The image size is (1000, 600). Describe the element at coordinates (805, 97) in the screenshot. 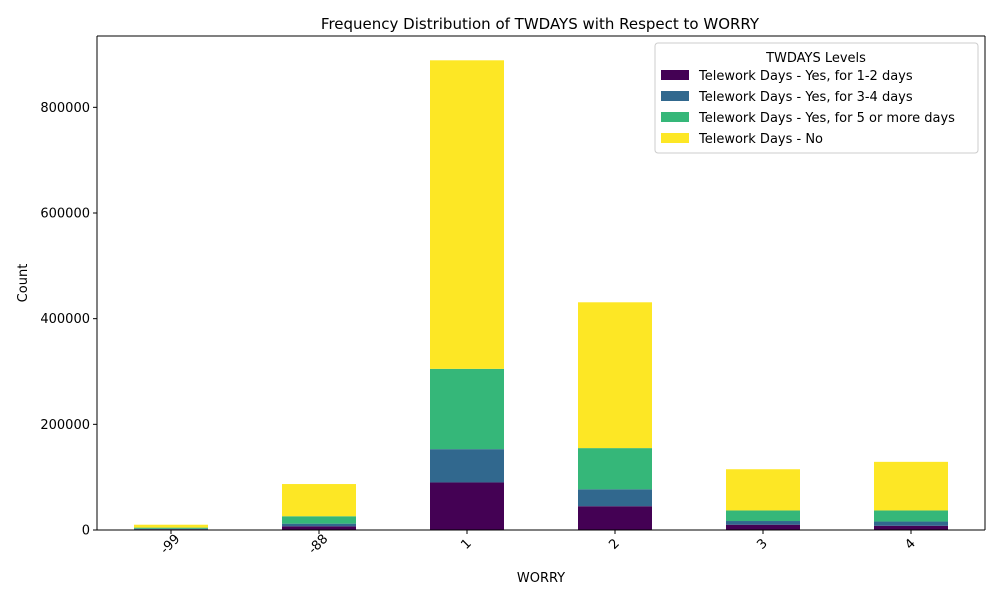

I see `legend-label: Telework Days - Yes, for 3-4 days` at that location.